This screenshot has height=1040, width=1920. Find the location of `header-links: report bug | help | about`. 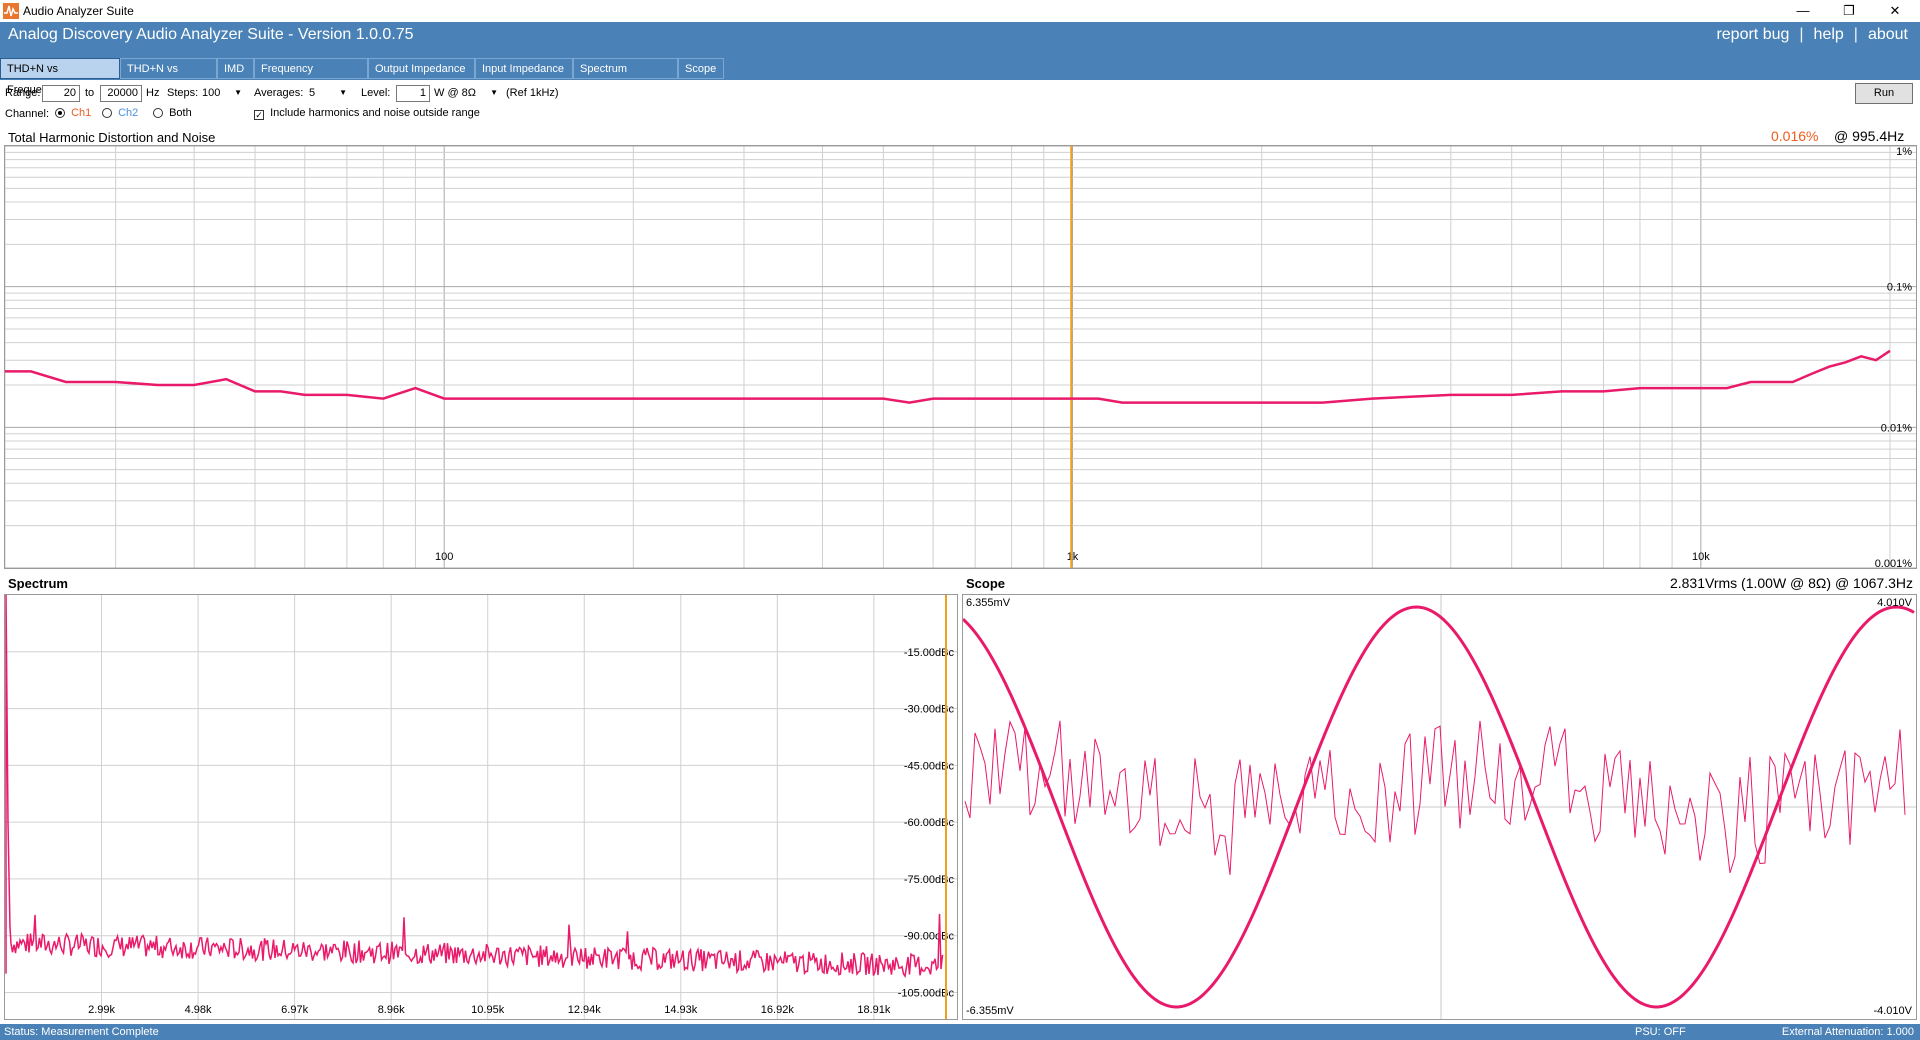

header-links: report bug | help | about is located at coordinates (1812, 35).